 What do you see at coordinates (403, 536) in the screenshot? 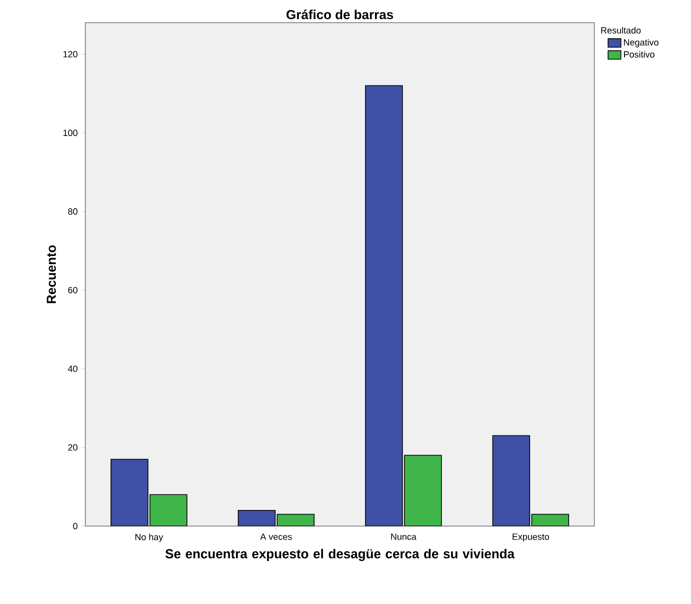
I see `x-tick-label: Nunca` at bounding box center [403, 536].